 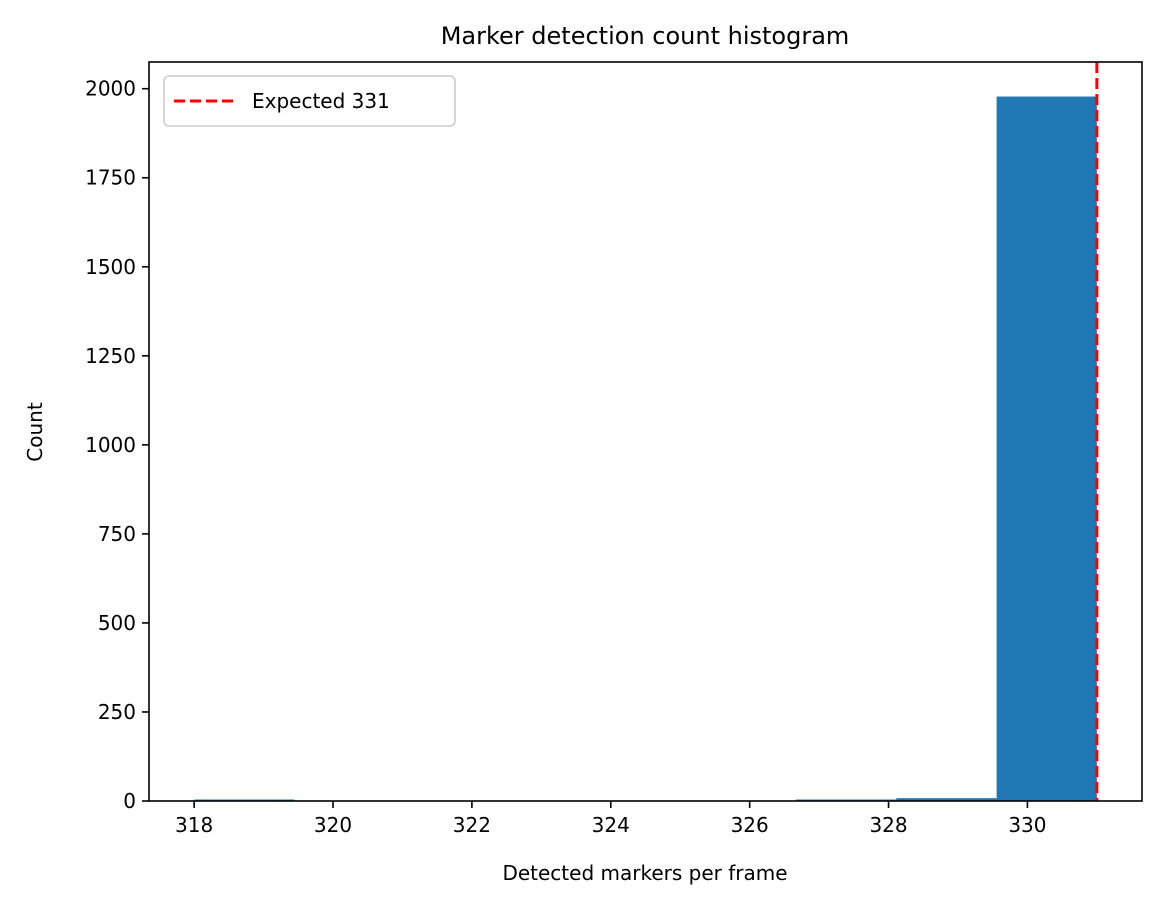 I want to click on y-tick-label: 1750, so click(x=110, y=178).